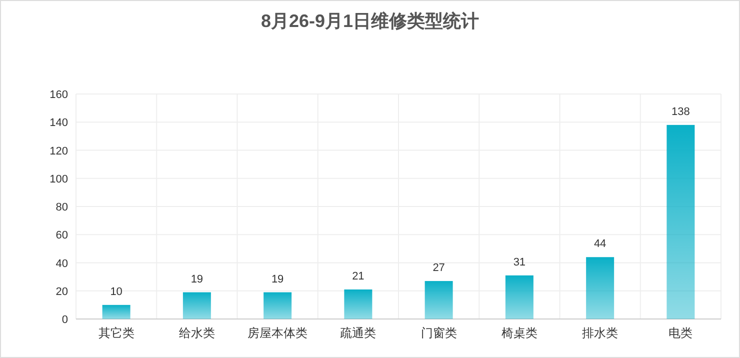  Describe the element at coordinates (358, 276) in the screenshot. I see `data-label: 21` at that location.